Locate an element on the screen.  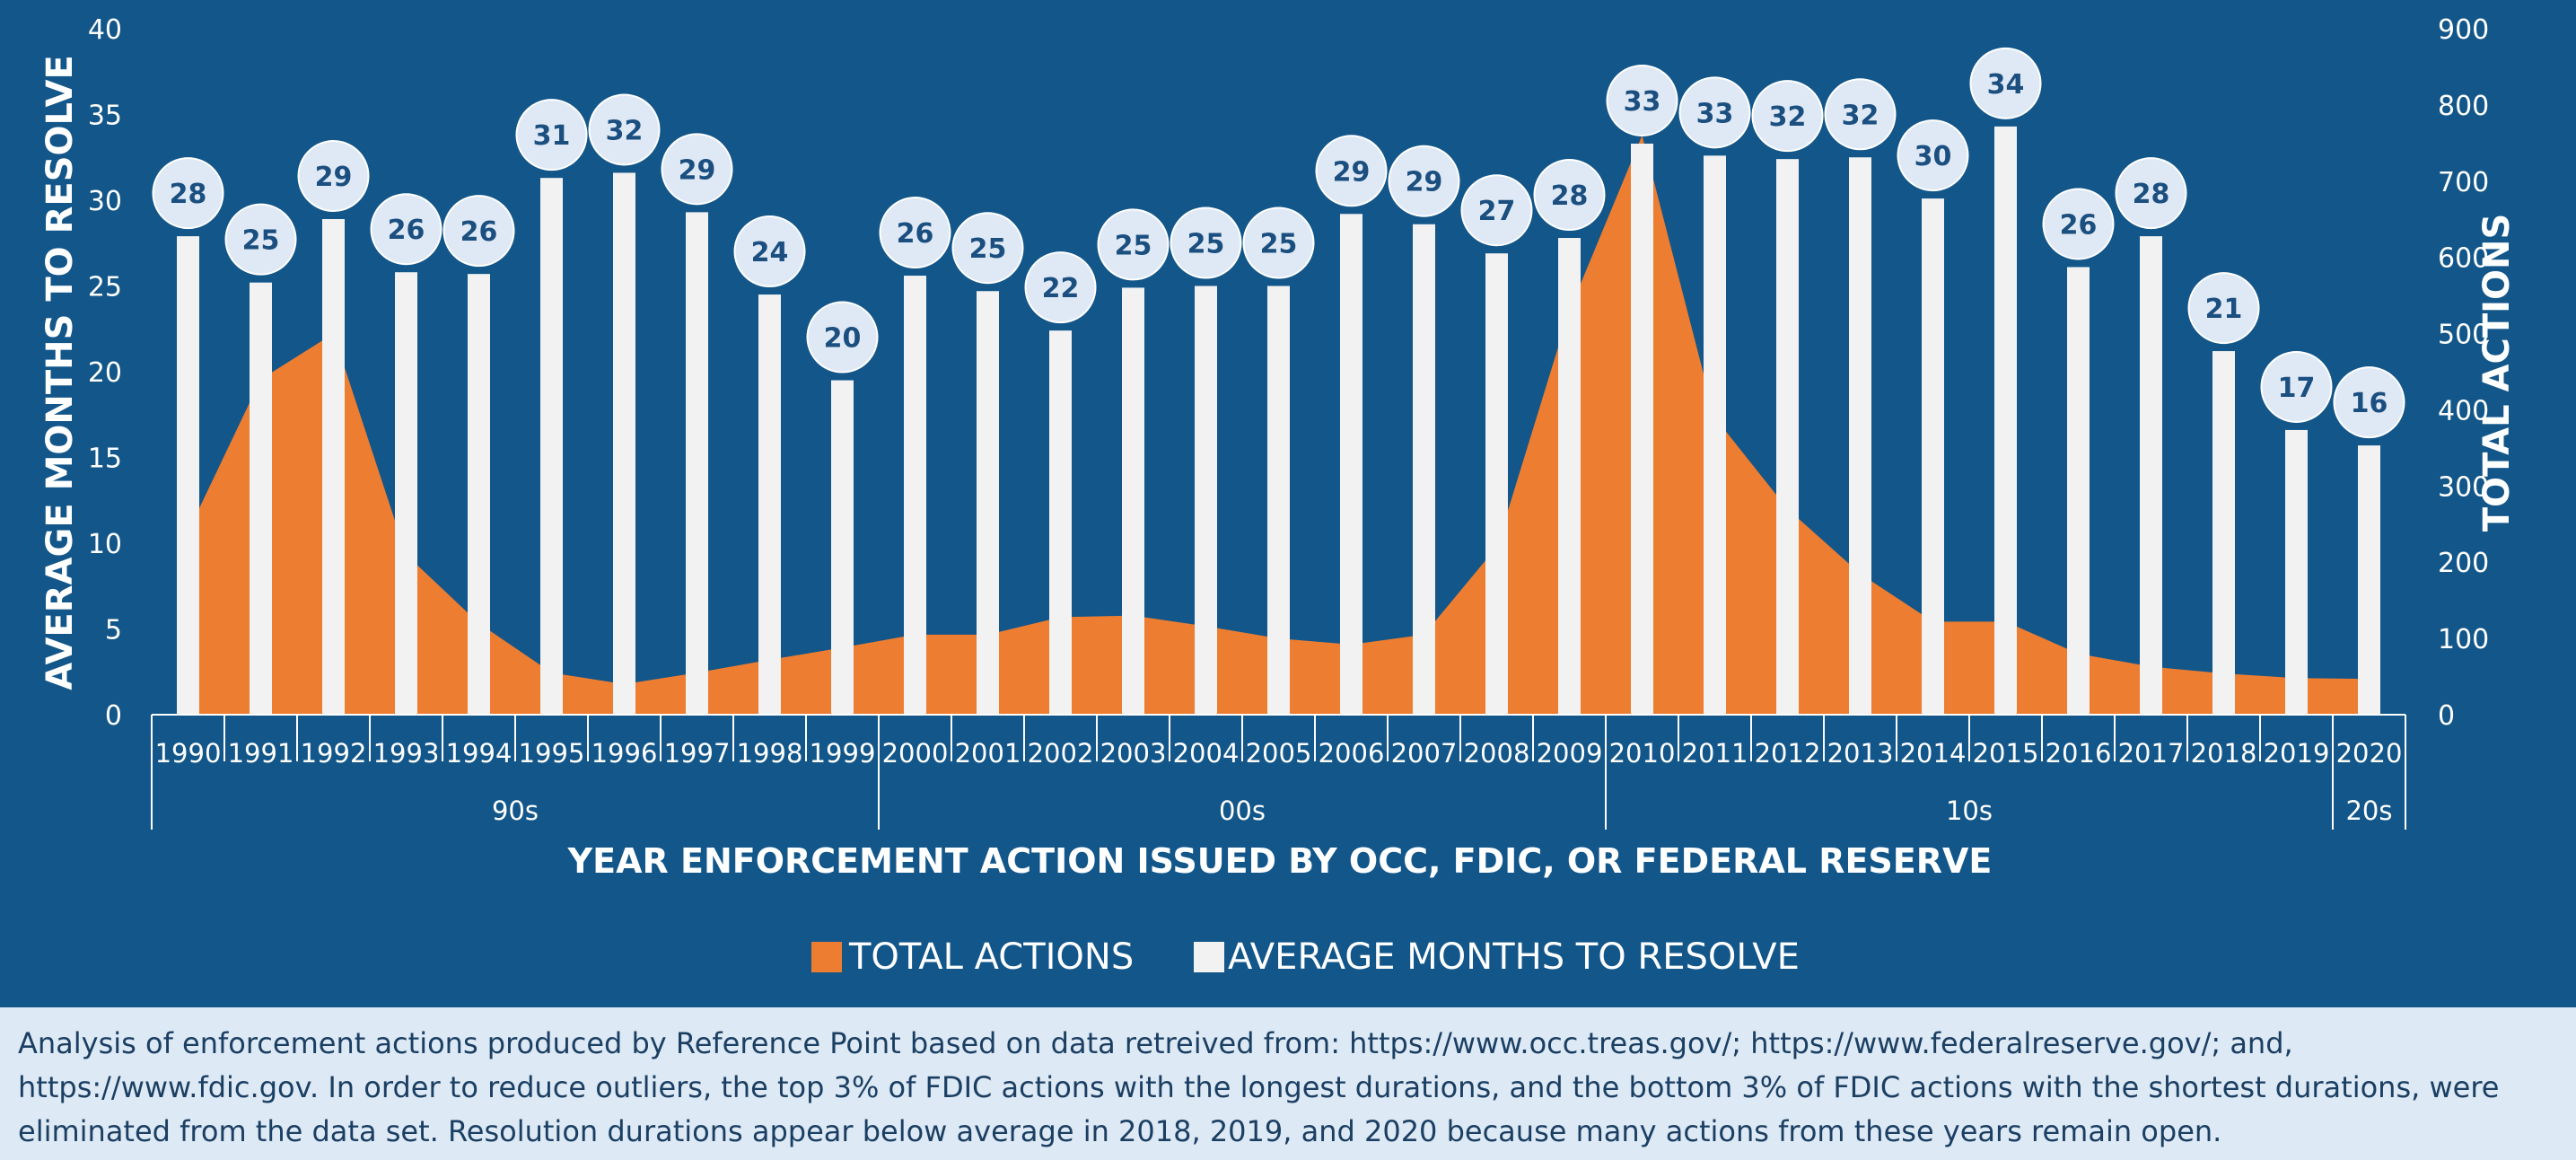
data-label-2003: 25 is located at coordinates (1133, 245).